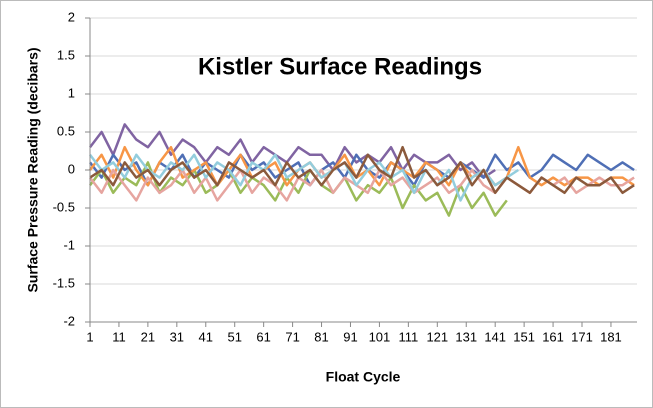  Describe the element at coordinates (177, 336) in the screenshot. I see `x-tick-label: 31` at that location.